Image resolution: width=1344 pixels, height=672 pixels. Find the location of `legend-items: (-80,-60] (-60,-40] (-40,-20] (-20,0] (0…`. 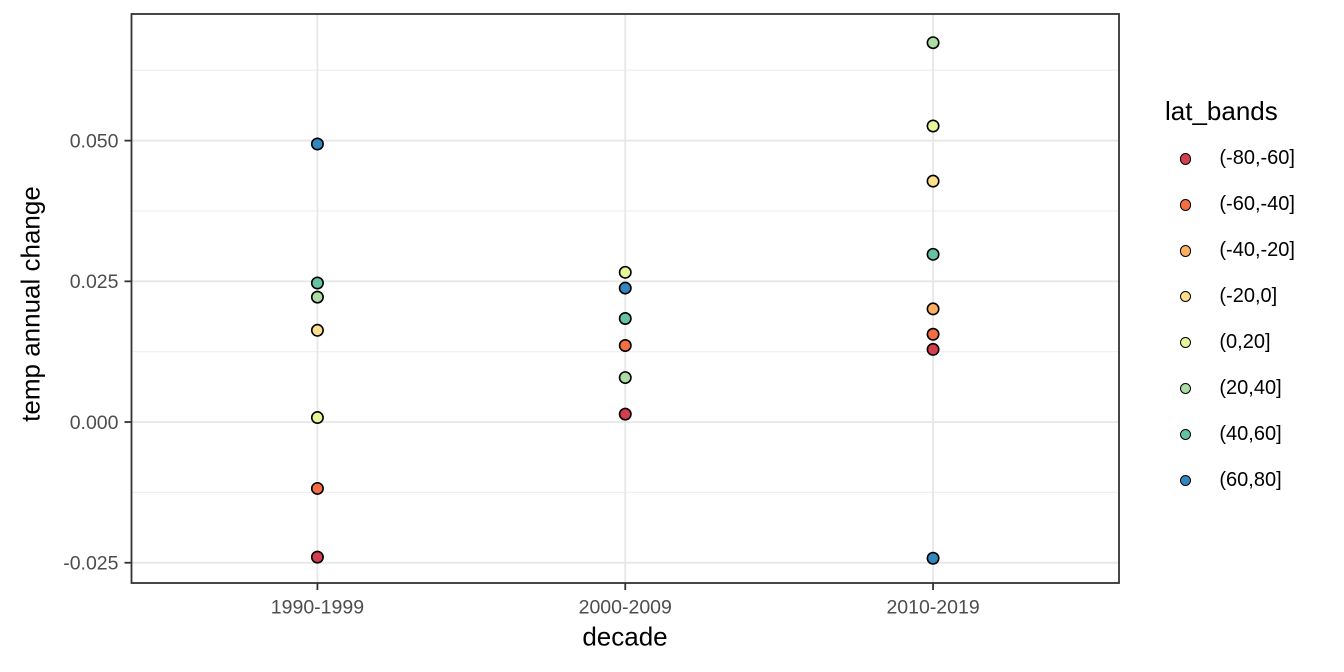

legend-items: (-80,-60] (-60,-40] (-40,-20] (-20,0] (0… is located at coordinates (1230, 320).